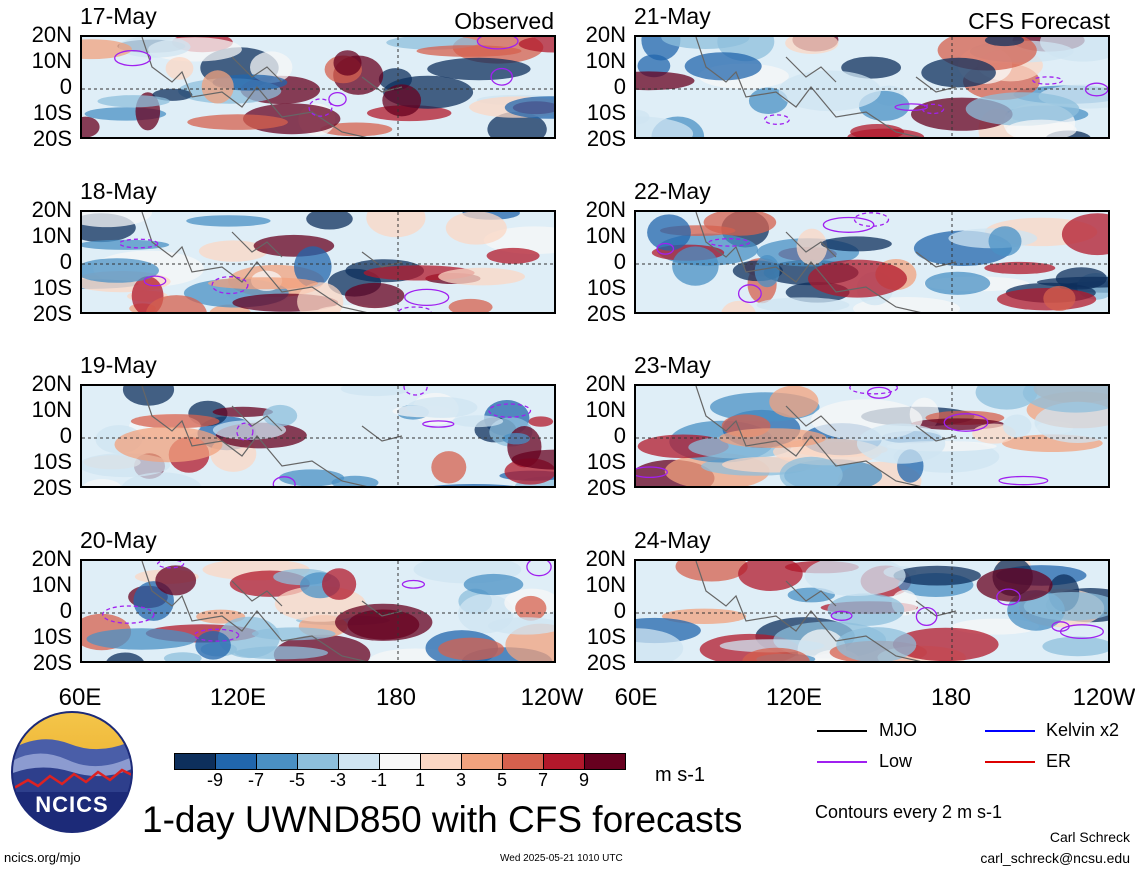 Image resolution: width=1135 pixels, height=872 pixels. I want to click on colorbar-tick-label: -9, so click(215, 780).